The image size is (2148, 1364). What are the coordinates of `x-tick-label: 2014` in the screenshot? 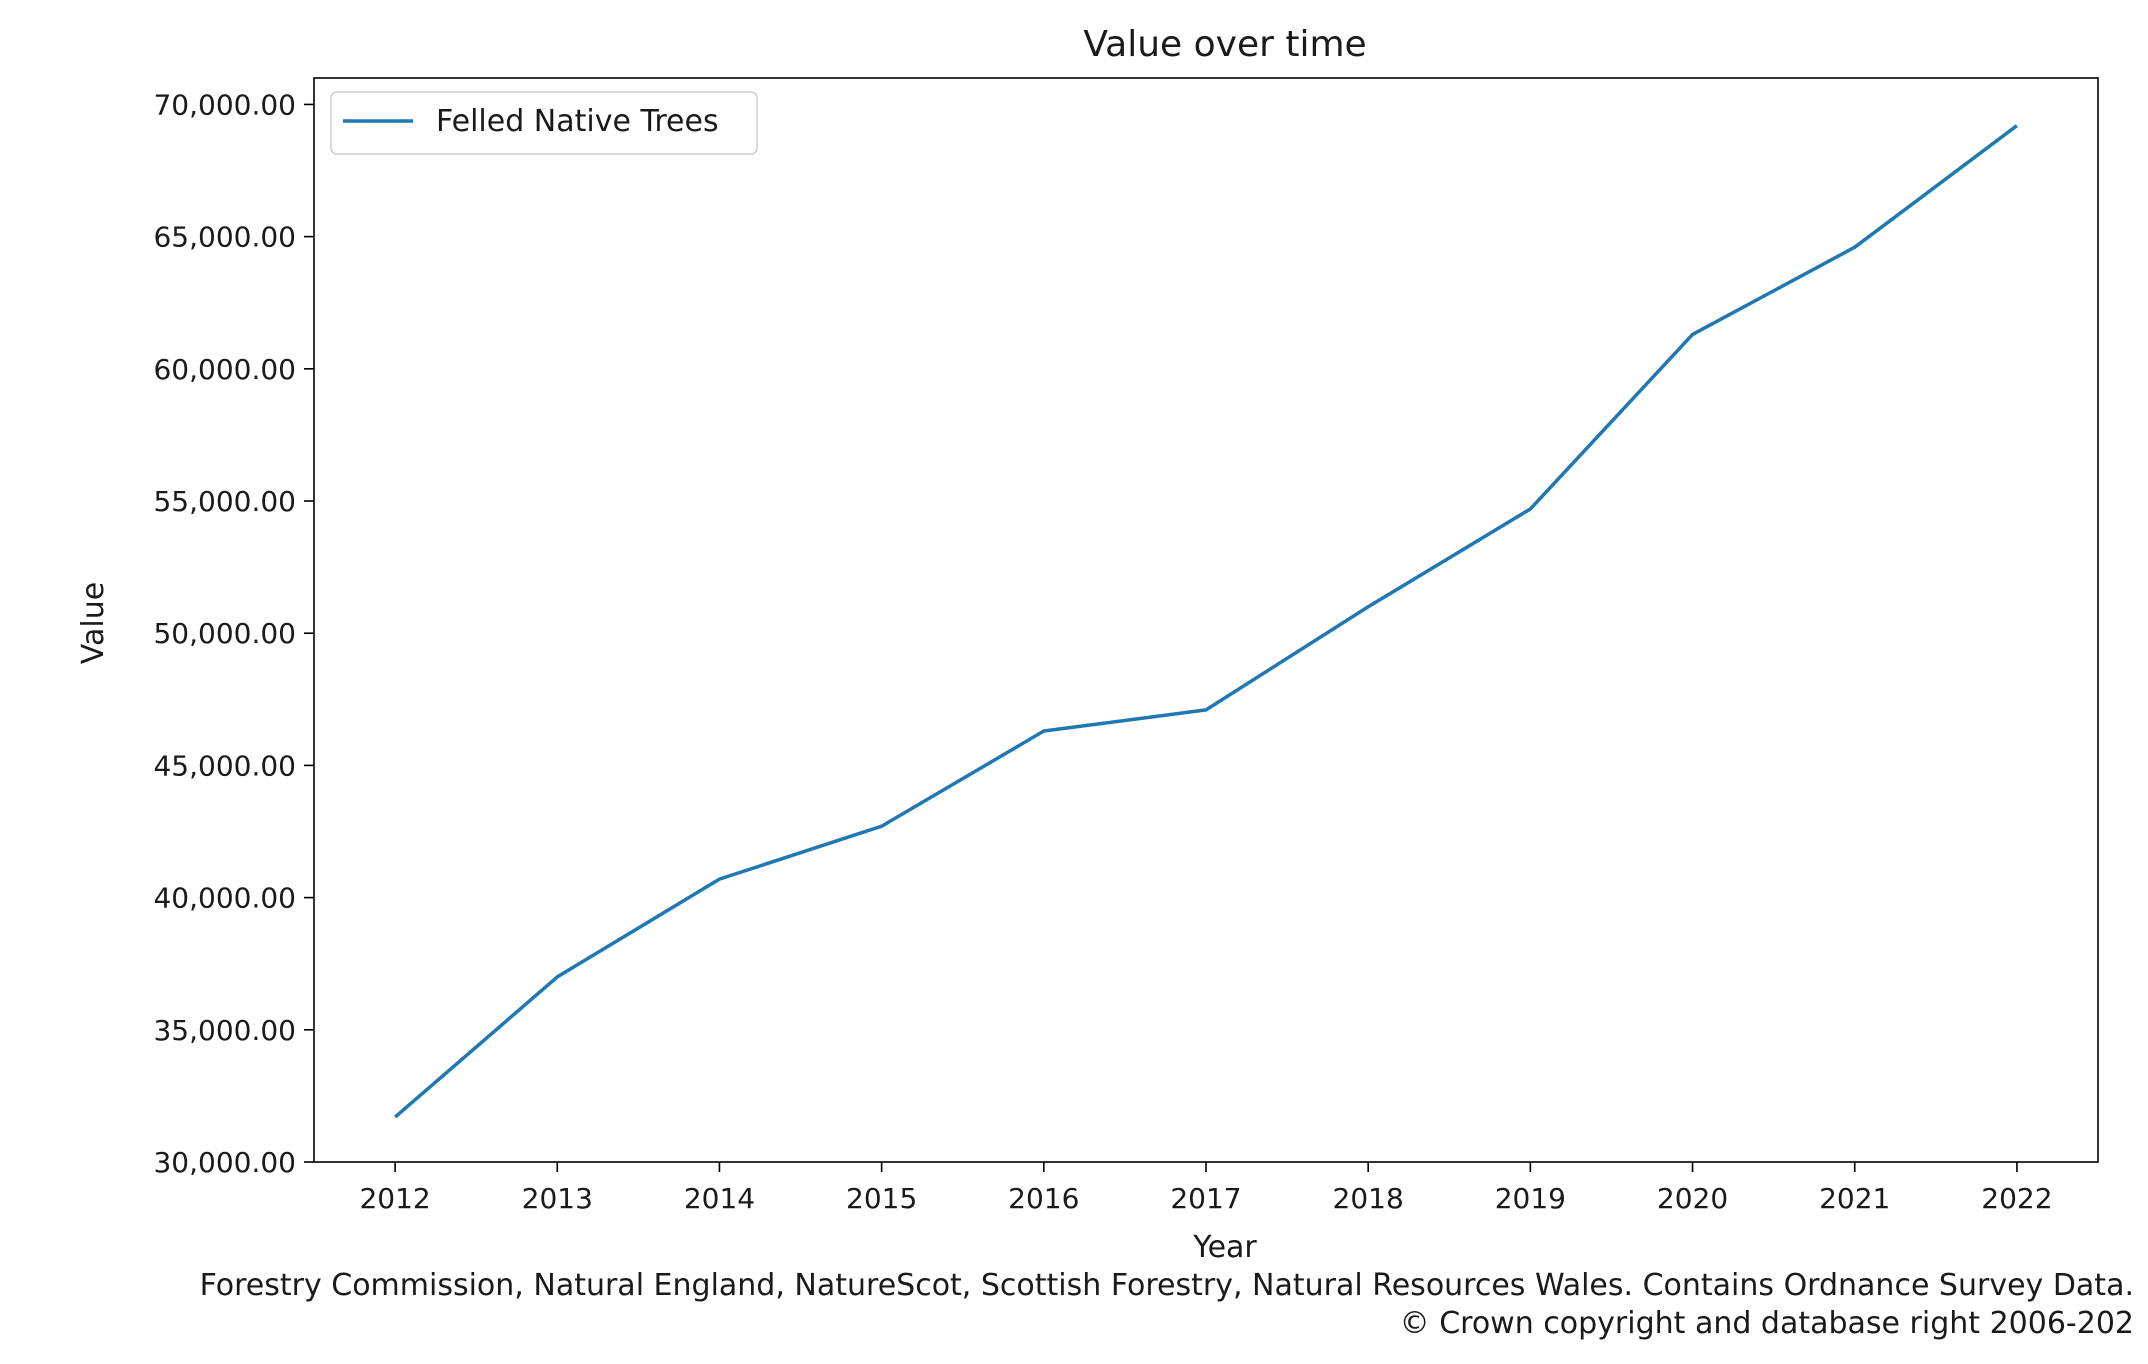 It's located at (719, 1198).